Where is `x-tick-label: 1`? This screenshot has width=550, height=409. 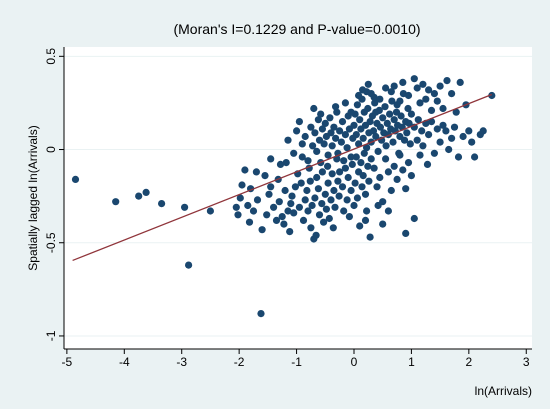 x-tick-label: 1 is located at coordinates (411, 362).